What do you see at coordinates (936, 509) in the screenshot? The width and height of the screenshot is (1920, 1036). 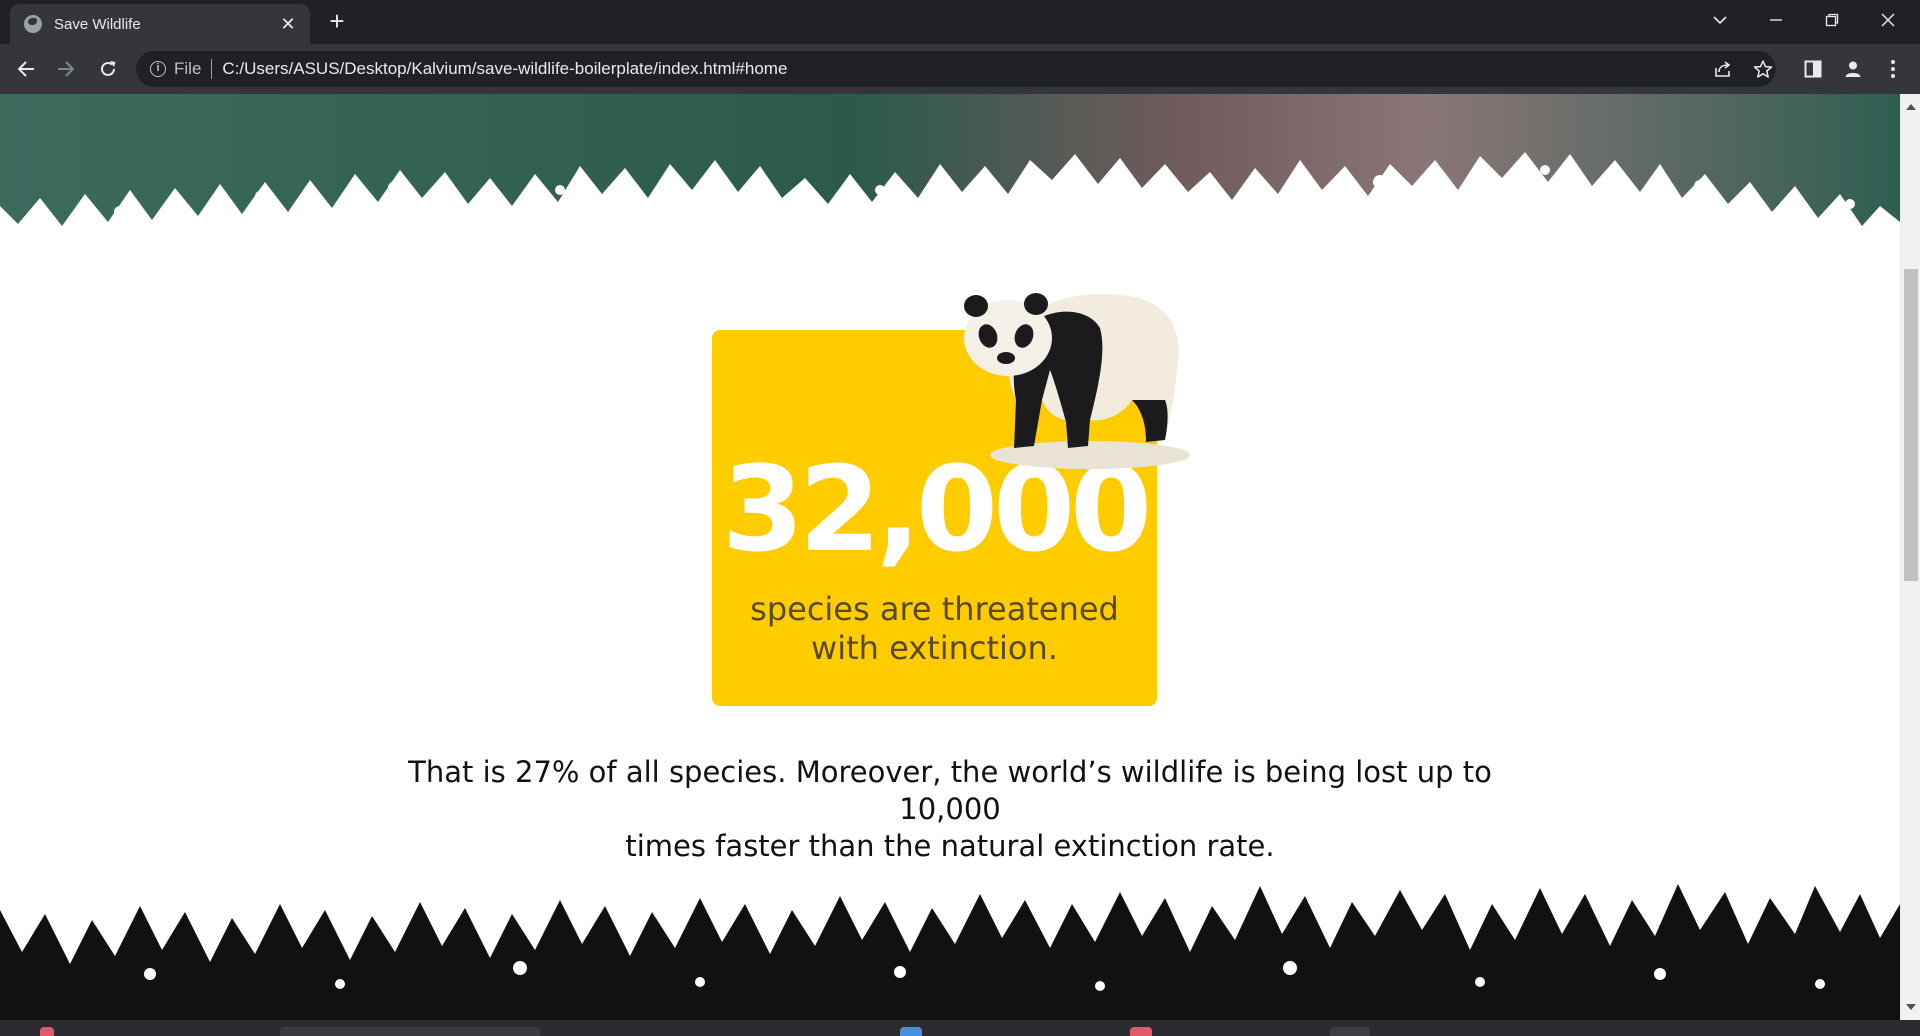 I see `stat-number: 32,000` at bounding box center [936, 509].